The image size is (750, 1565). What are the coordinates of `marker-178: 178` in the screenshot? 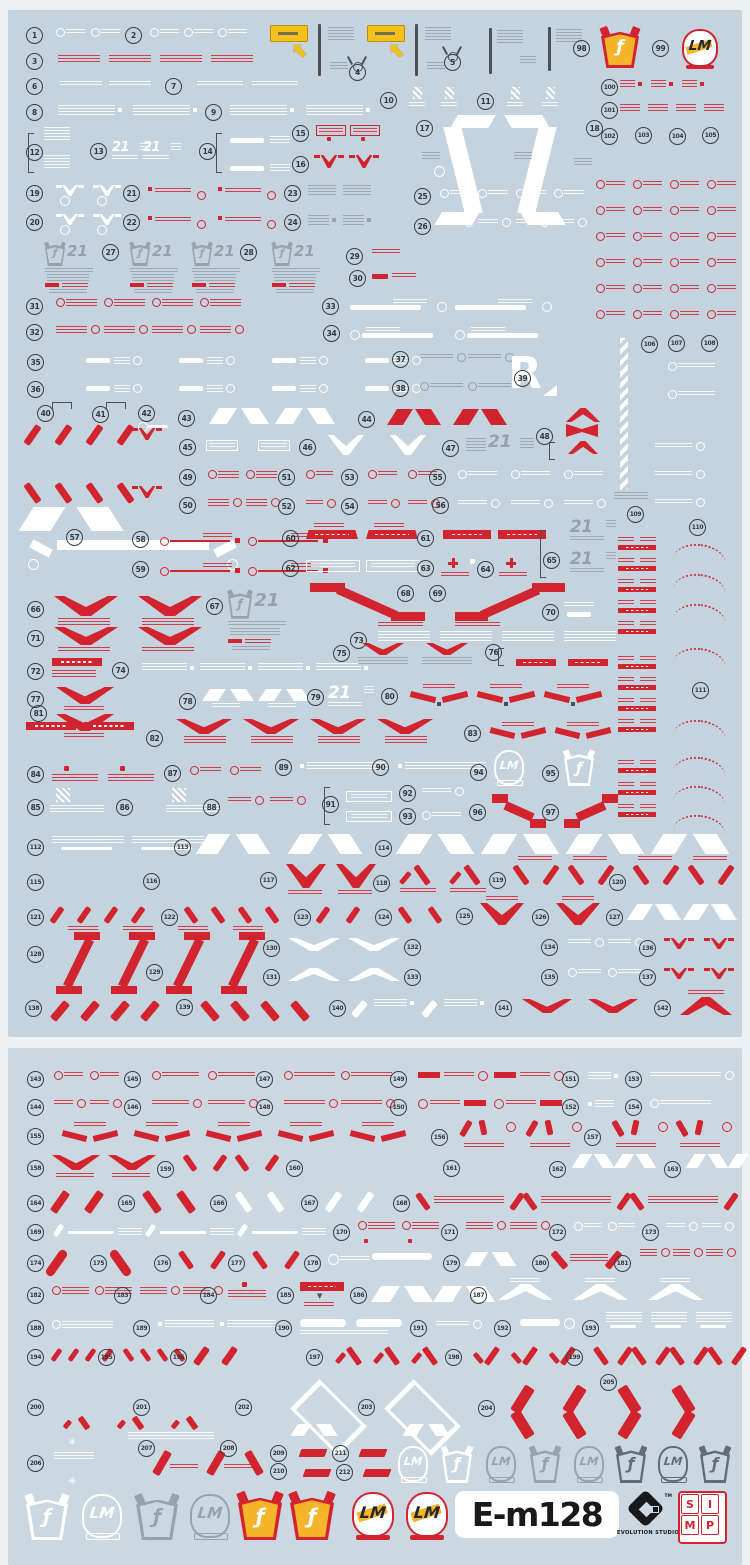 It's located at (312, 1263).